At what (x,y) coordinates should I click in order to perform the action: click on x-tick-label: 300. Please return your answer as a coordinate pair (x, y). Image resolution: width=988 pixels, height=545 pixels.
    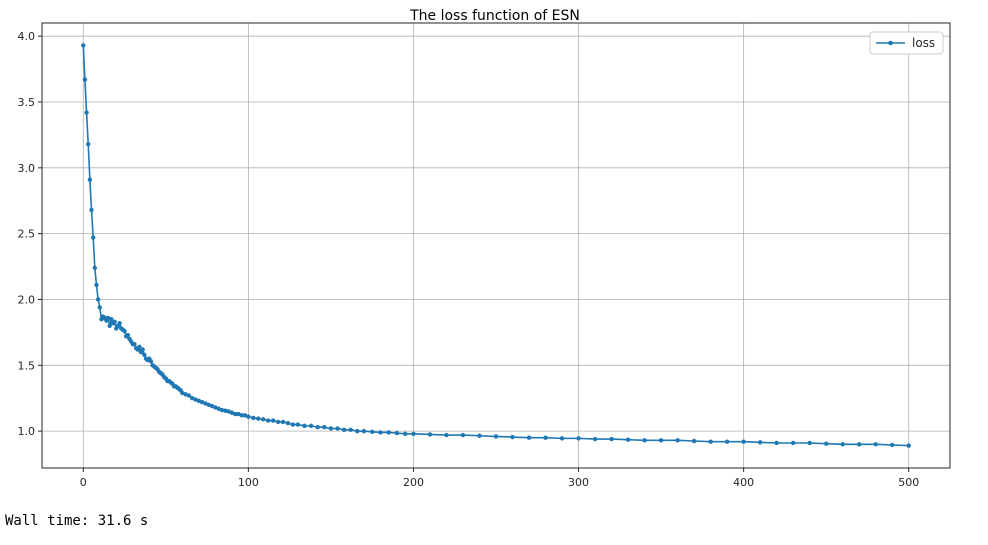
    Looking at the image, I should click on (578, 482).